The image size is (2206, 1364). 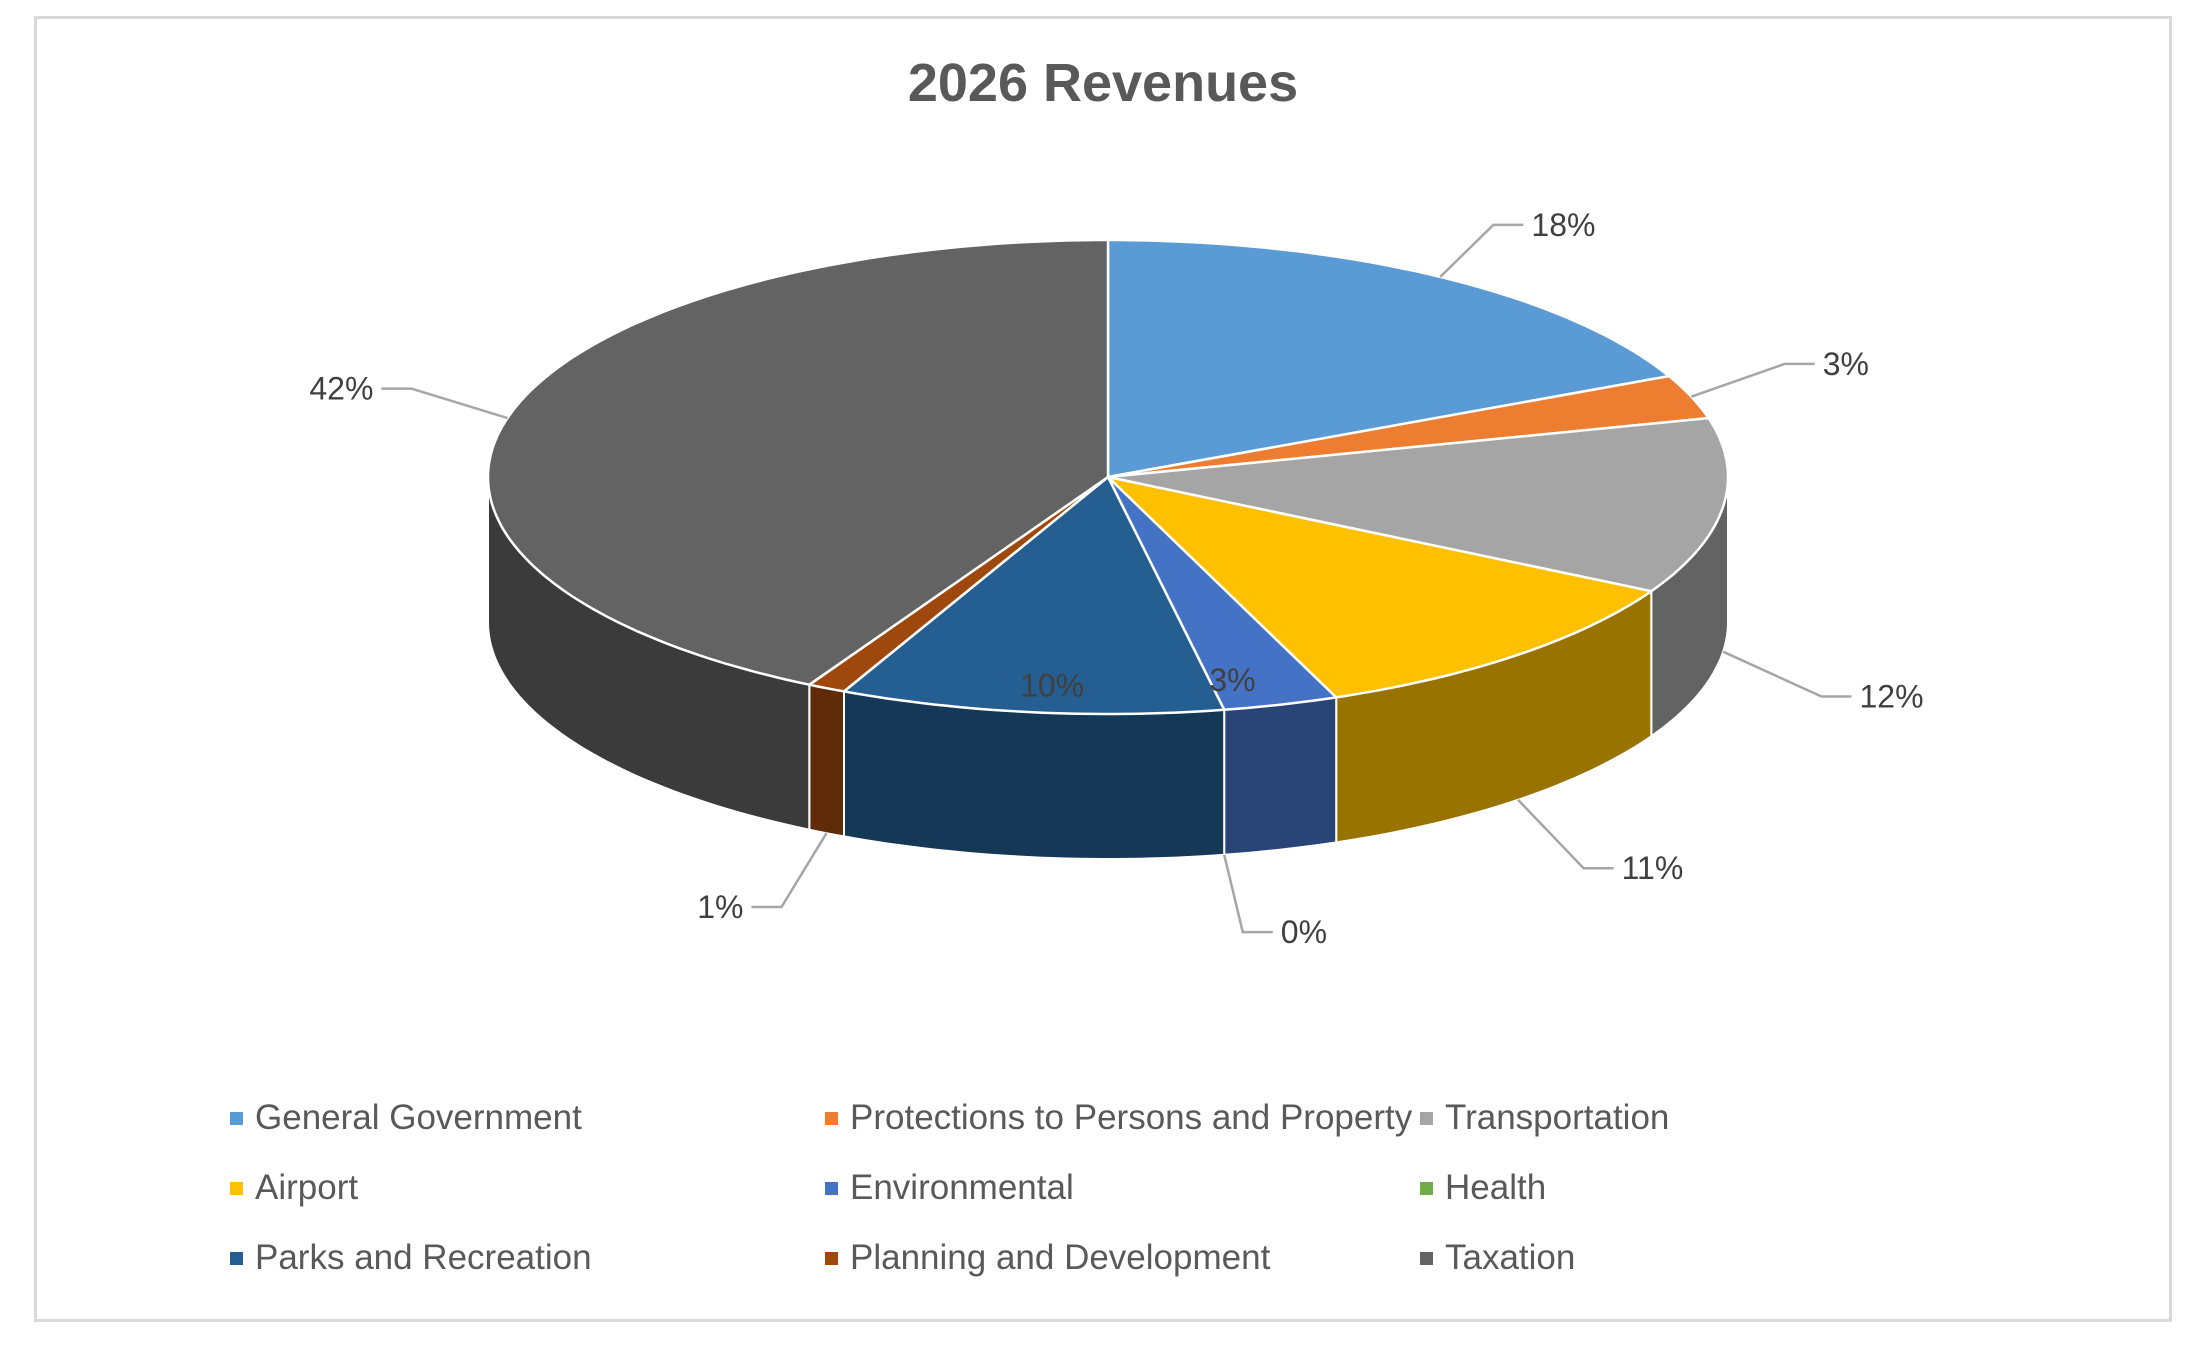 What do you see at coordinates (1496, 1187) in the screenshot?
I see `legend-label: Health` at bounding box center [1496, 1187].